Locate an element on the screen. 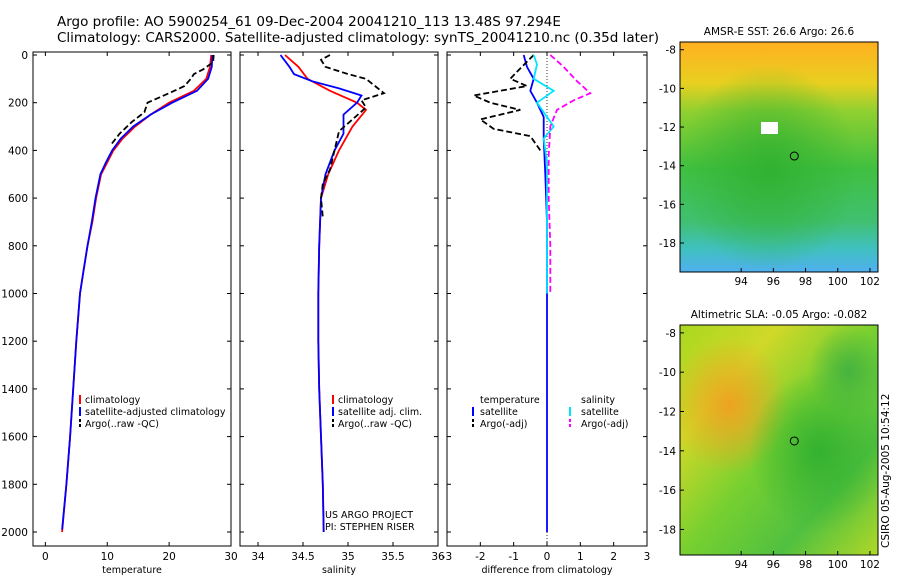 Image resolution: width=900 pixels, height=580 pixels. y-tick-label: 1600 is located at coordinates (14, 438).